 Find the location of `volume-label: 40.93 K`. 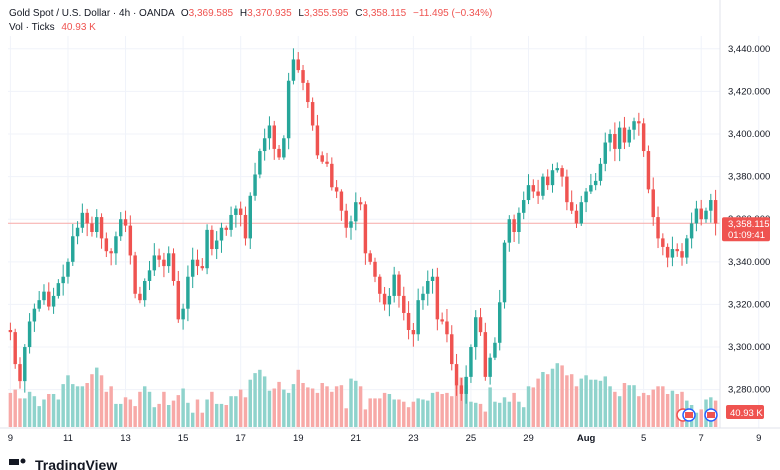

volume-label: 40.93 K is located at coordinates (745, 412).